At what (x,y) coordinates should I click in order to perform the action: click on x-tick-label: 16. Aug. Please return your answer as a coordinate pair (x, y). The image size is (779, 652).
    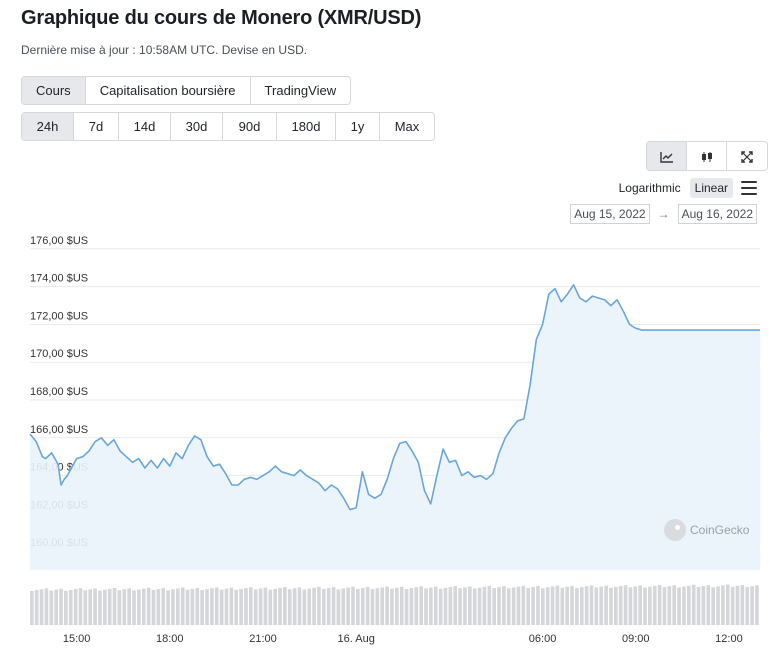
    Looking at the image, I should click on (356, 639).